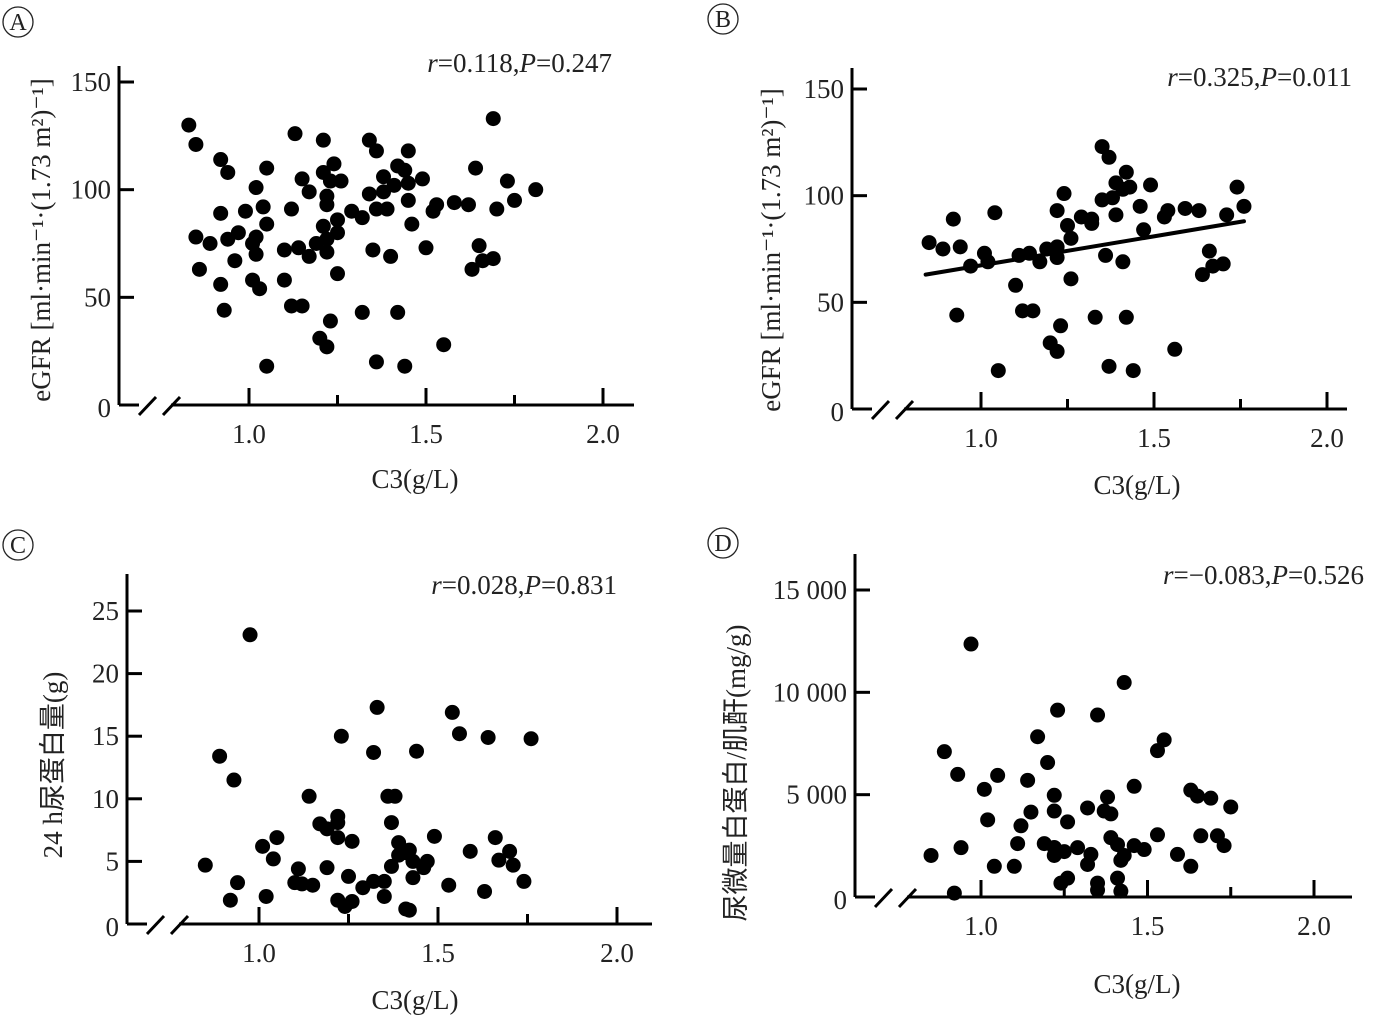  Describe the element at coordinates (113, 861) in the screenshot. I see `y-tick-label: 5` at that location.